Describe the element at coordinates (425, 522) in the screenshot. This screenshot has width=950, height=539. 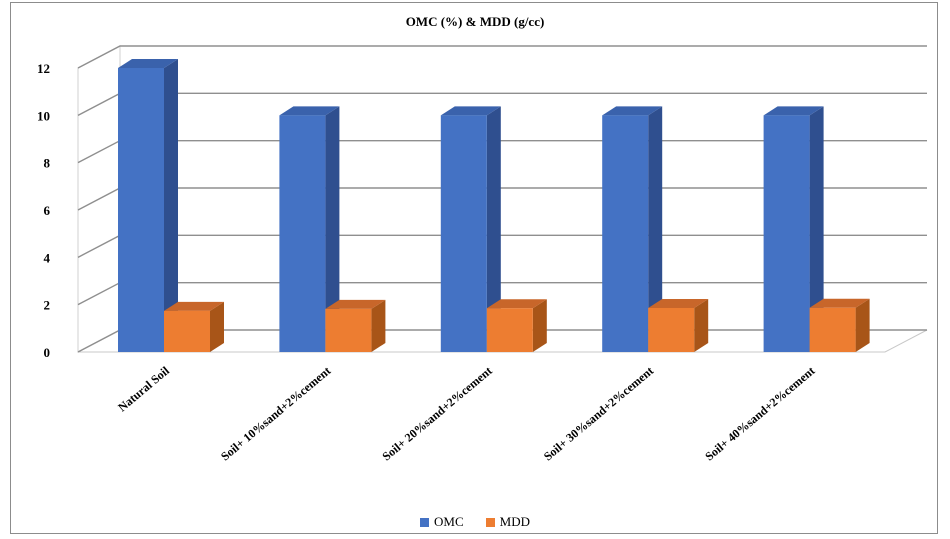
I see `legend-swatch-omc` at that location.